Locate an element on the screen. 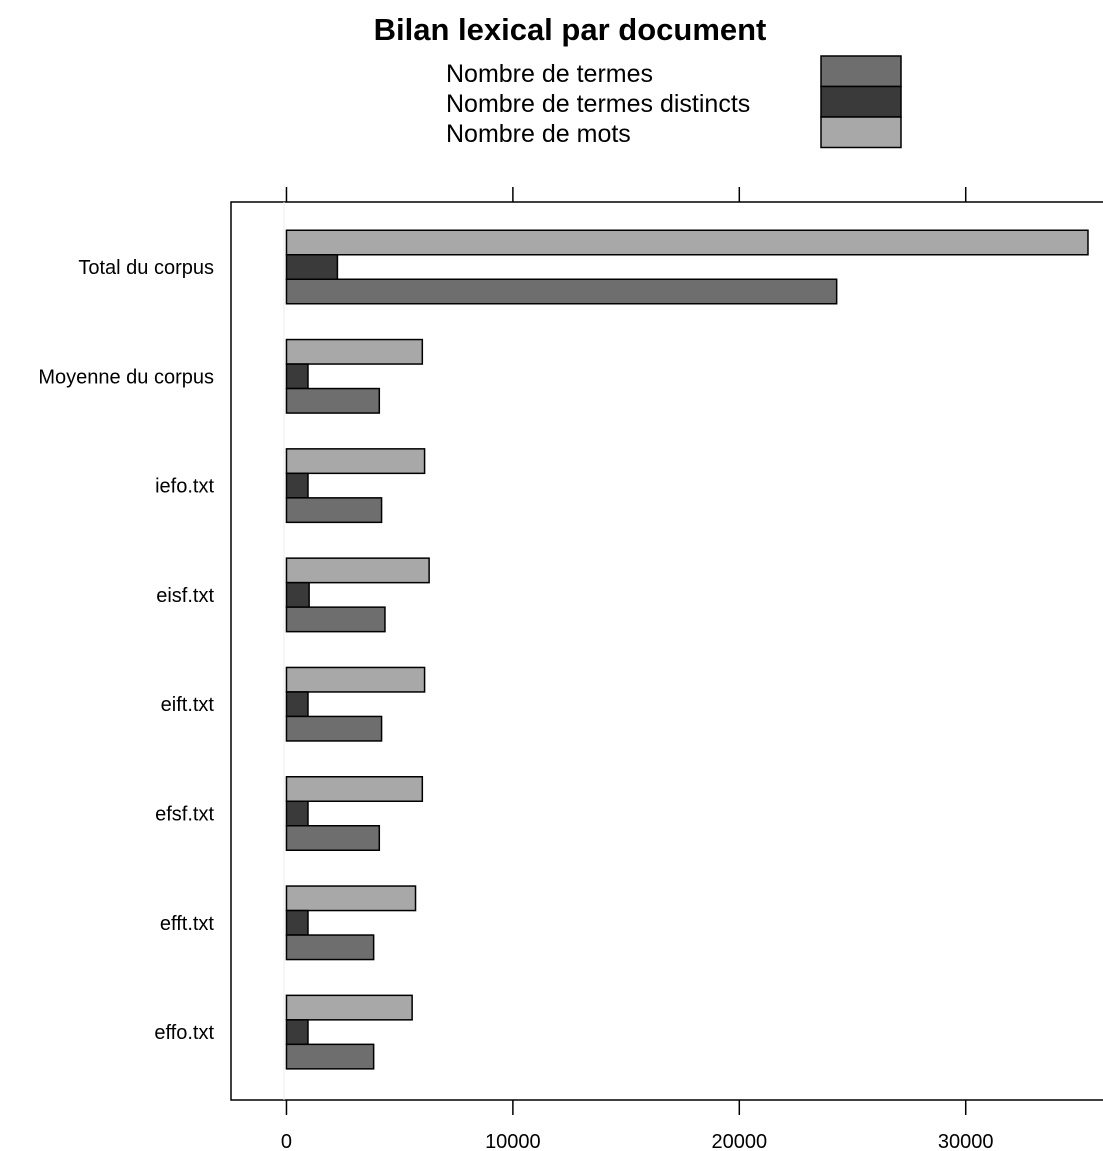  category-label: effo.txt is located at coordinates (184, 1033).